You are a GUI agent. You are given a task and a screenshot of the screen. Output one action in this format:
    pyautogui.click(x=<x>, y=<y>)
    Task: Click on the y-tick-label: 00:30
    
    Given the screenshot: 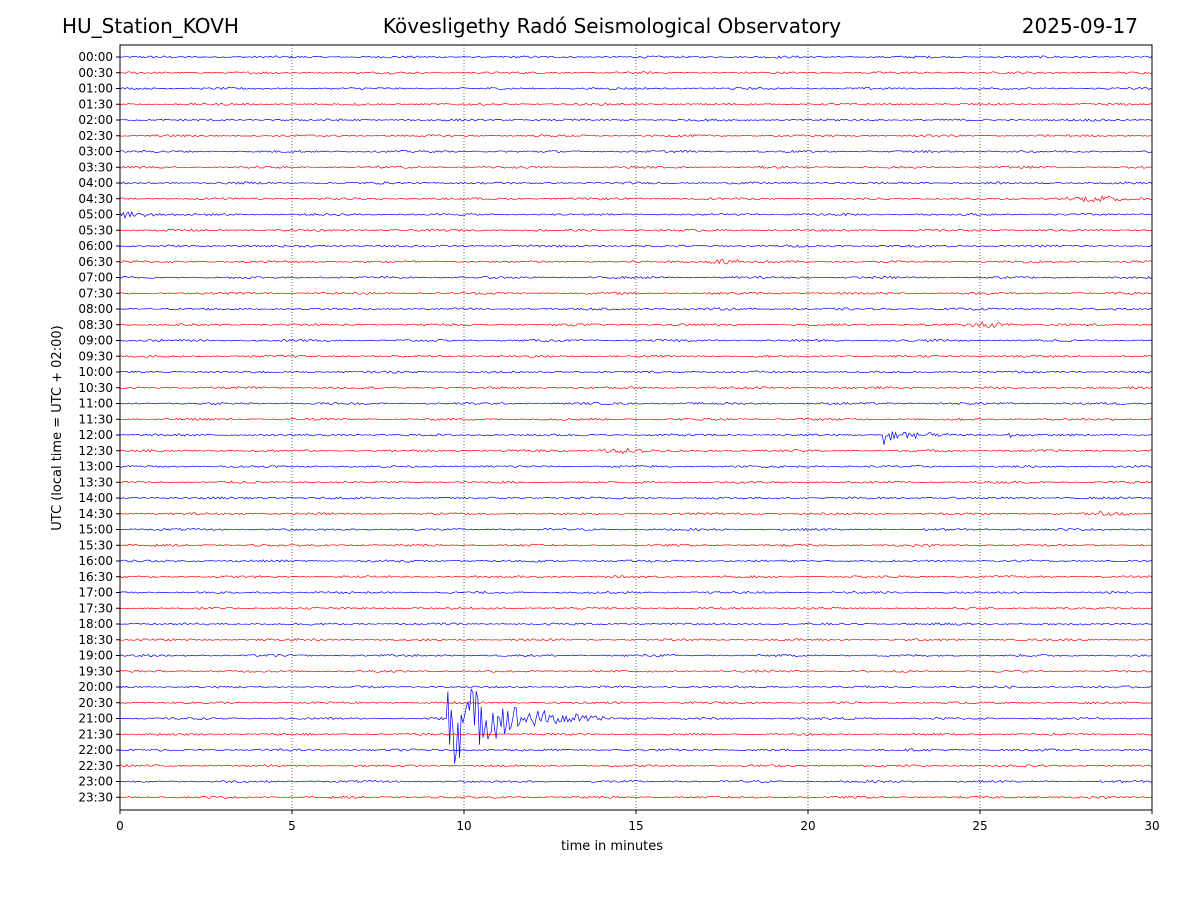 What is the action you would take?
    pyautogui.click(x=95, y=73)
    